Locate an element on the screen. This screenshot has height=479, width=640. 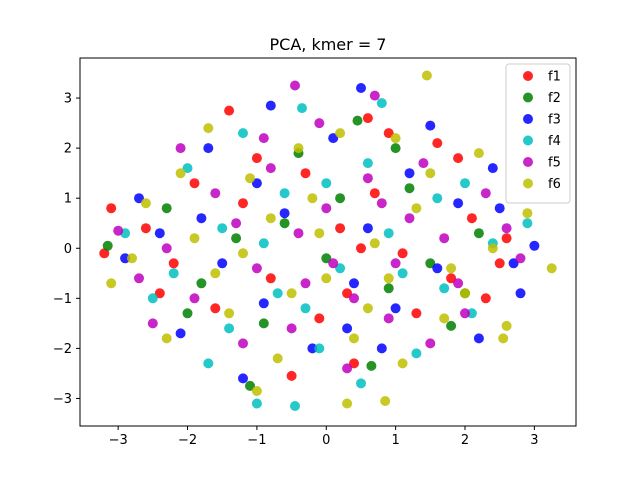
legend-label-f1: f1 is located at coordinates (554, 77).